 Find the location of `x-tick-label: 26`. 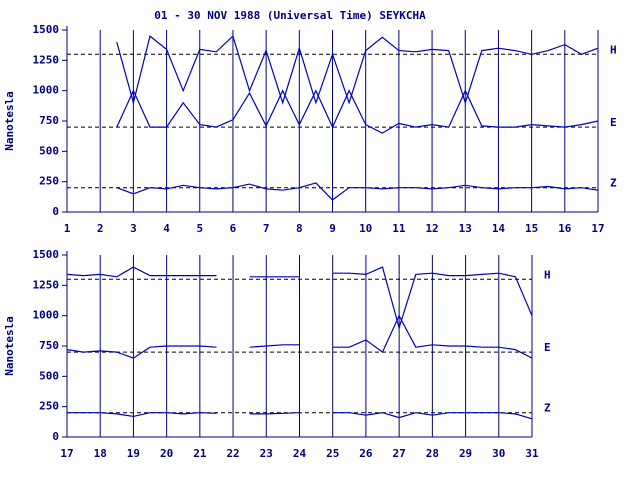

x-tick-label: 26 is located at coordinates (366, 453).